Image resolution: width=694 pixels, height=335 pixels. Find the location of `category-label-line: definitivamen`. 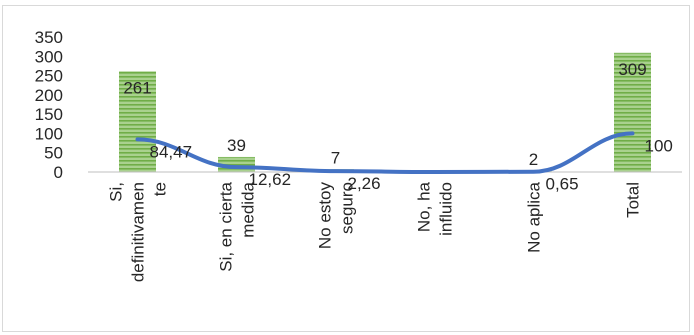

category-label-line: definitivamen is located at coordinates (138, 232).